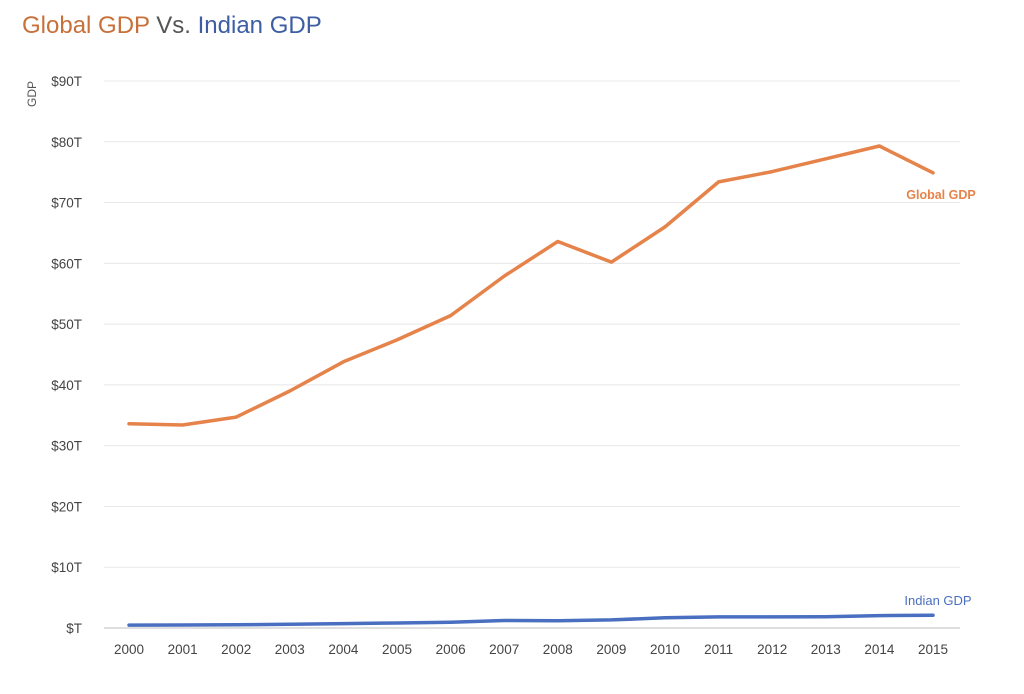  What do you see at coordinates (66, 203) in the screenshot?
I see `y-tick-label: $70T` at bounding box center [66, 203].